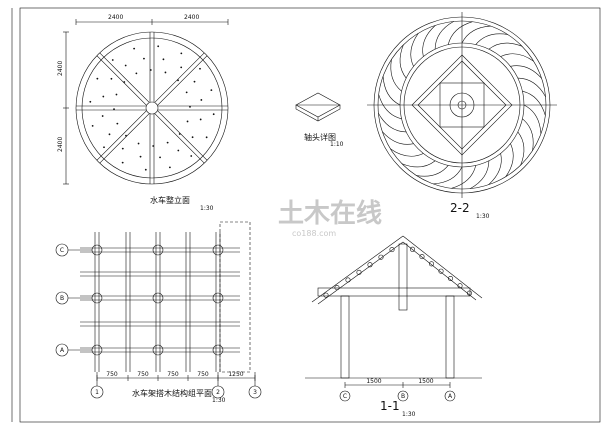 Image resolution: width=610 pixels, height=432 pixels. What do you see at coordinates (255, 392) in the screenshot?
I see `axis-label: 3` at bounding box center [255, 392].